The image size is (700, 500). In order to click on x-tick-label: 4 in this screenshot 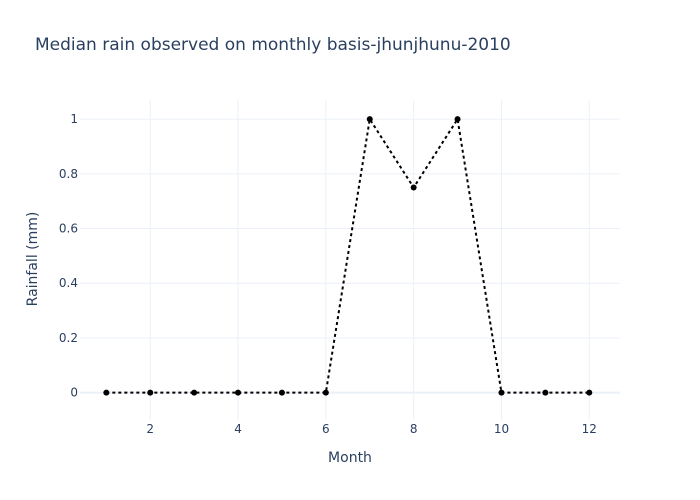, I will do `click(238, 429)`.